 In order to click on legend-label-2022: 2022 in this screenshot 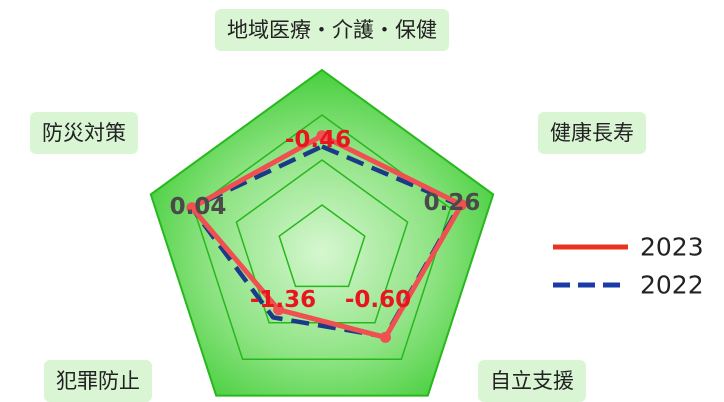, I will do `click(672, 285)`.